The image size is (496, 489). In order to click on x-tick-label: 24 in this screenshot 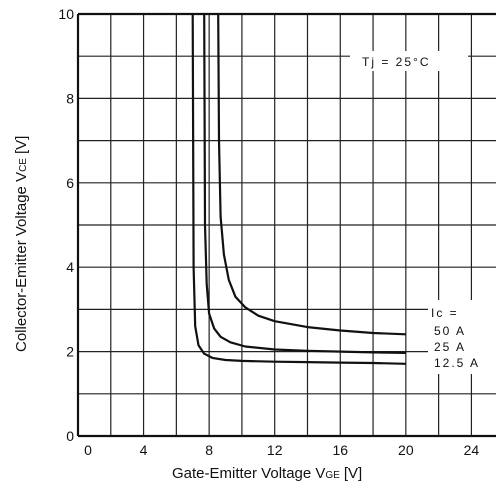, I will do `click(472, 450)`.